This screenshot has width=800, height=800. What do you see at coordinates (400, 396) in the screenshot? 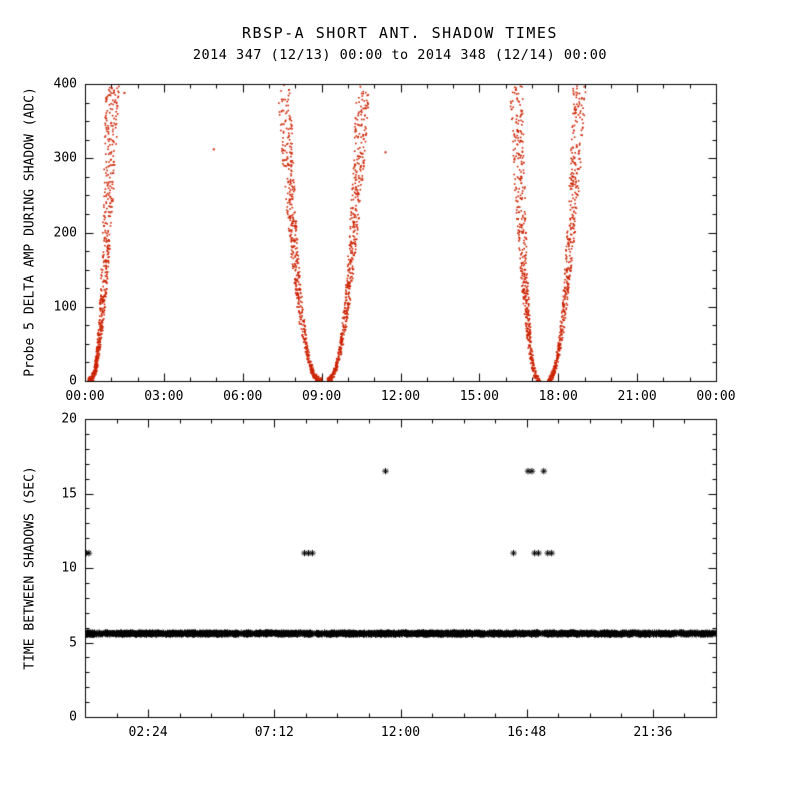
I see `top-x-tick-label: 12:00` at bounding box center [400, 396].